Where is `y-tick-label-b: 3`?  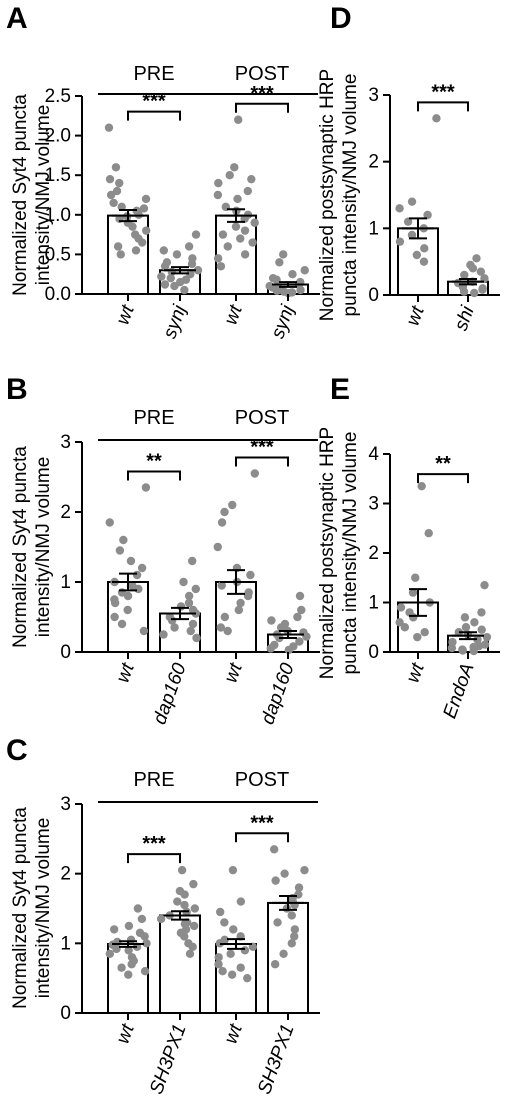 y-tick-label-b: 3 is located at coordinates (65, 442).